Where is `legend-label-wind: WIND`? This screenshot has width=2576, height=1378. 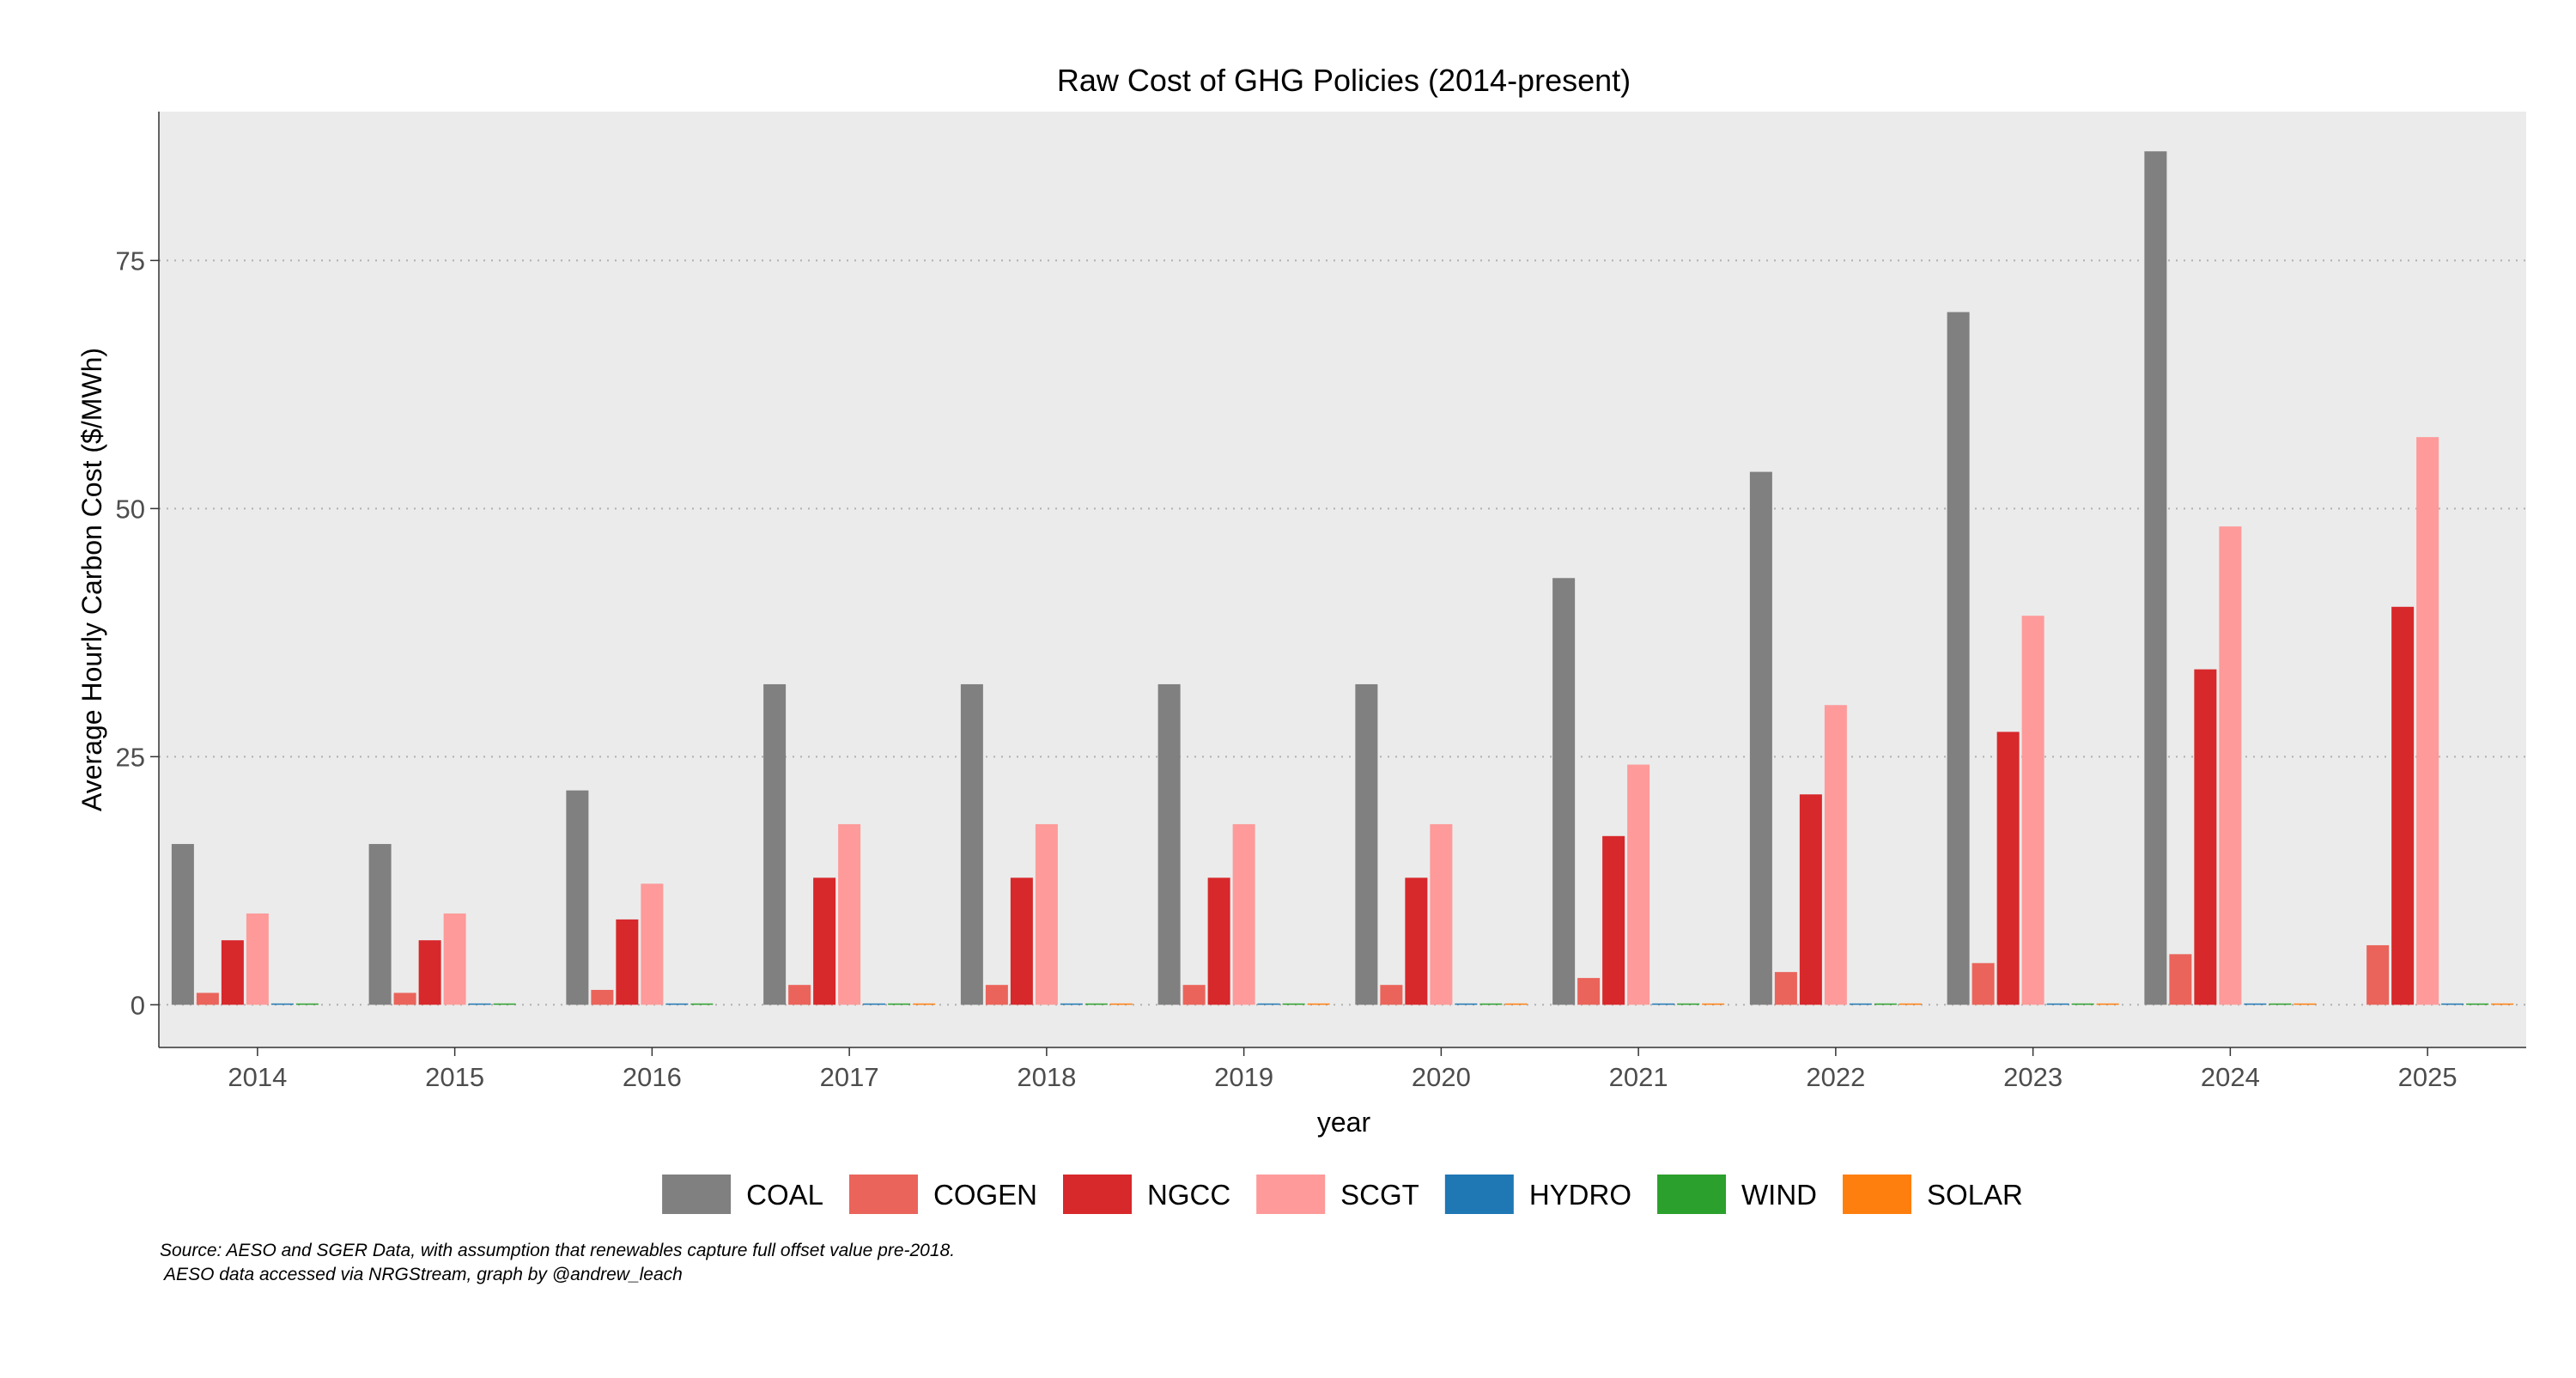
legend-label-wind: WIND is located at coordinates (1779, 1195).